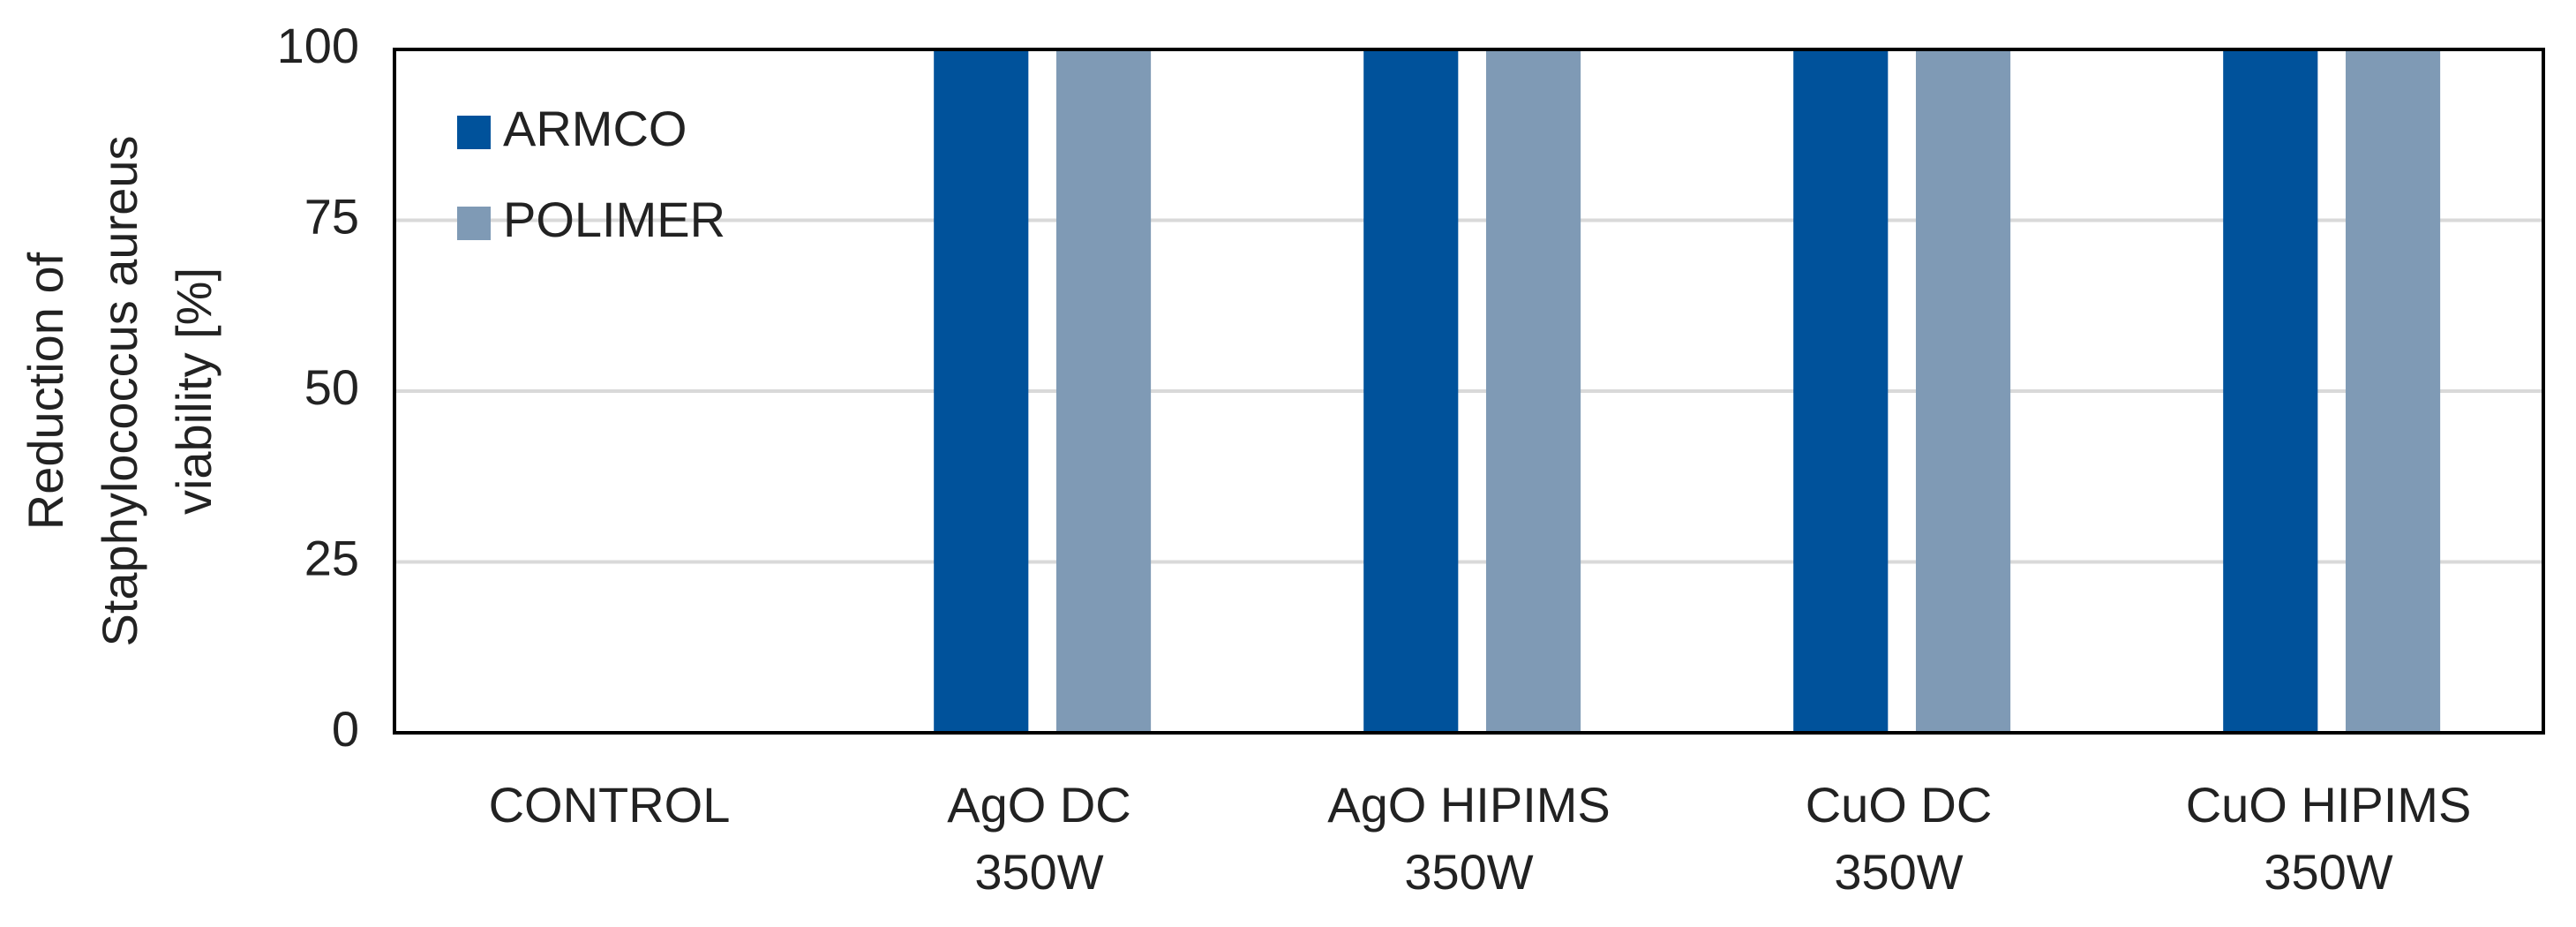 Image resolution: width=2576 pixels, height=927 pixels. Describe the element at coordinates (331, 387) in the screenshot. I see `y-tick-label: 50` at that location.